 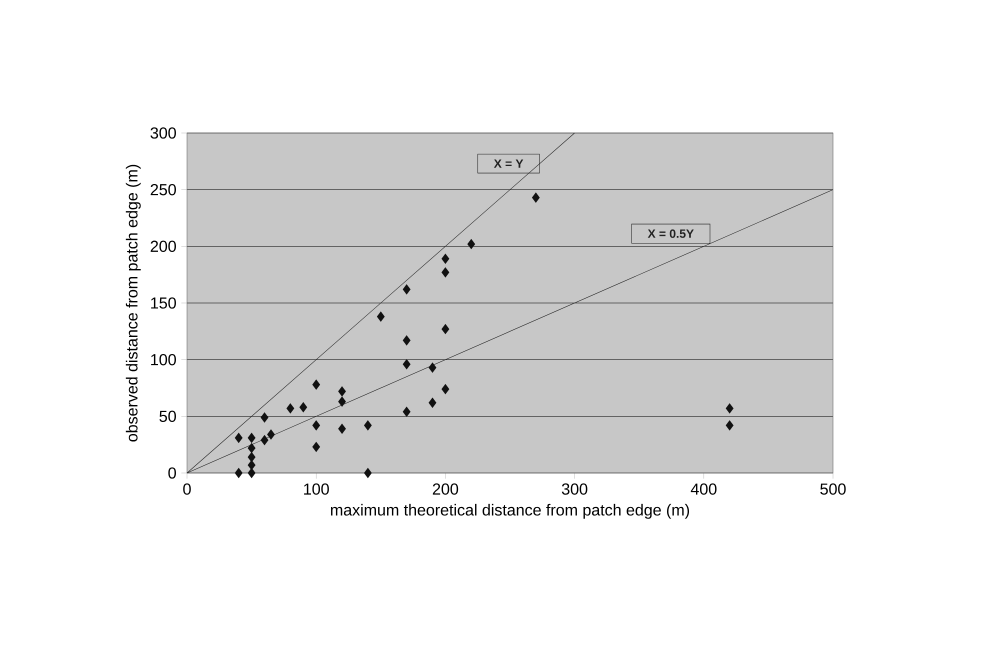 I want to click on y-tick-label: 50, so click(x=167, y=416).